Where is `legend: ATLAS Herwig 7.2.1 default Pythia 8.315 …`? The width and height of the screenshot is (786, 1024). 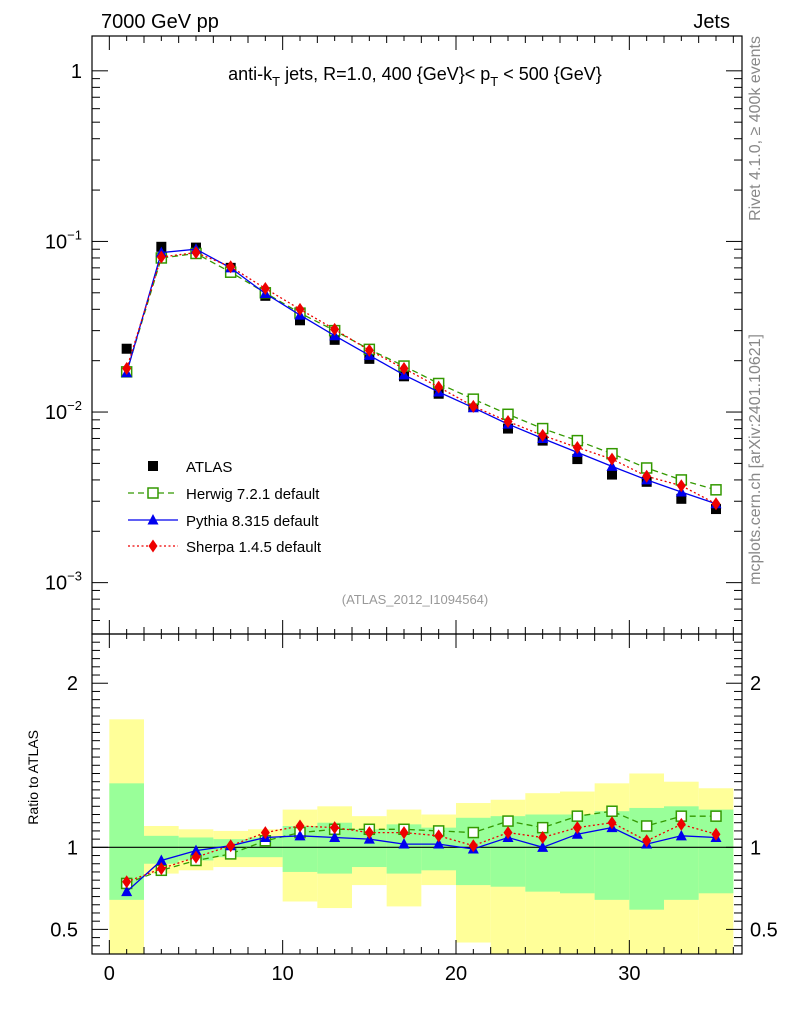 legend: ATLAS Herwig 7.2.1 default Pythia 8.315 … is located at coordinates (225, 507).